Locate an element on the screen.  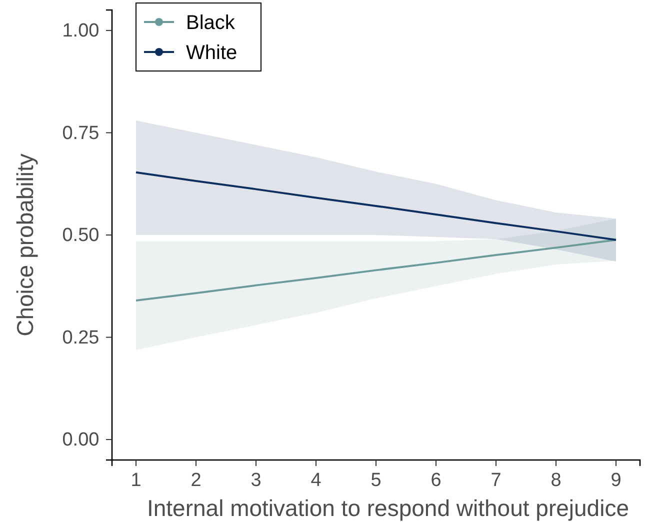
x-axis-title: Internal motivation to respond without prejudice is located at coordinates (388, 508).